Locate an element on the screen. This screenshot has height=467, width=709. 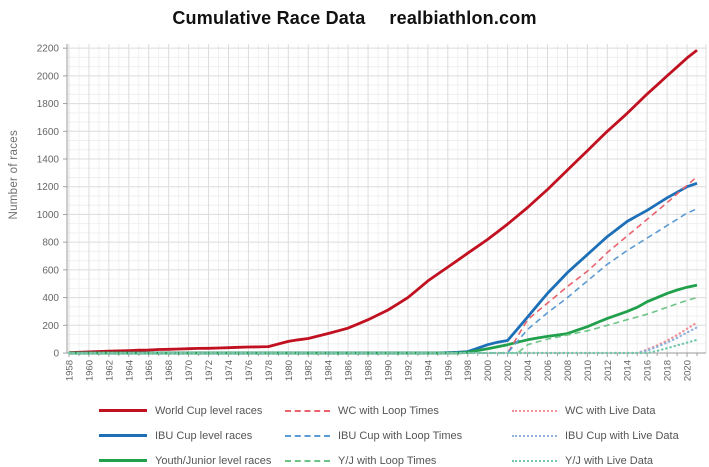
legend-item-y-j-with-live-data: Y/J with Live Data is located at coordinates (604, 461).